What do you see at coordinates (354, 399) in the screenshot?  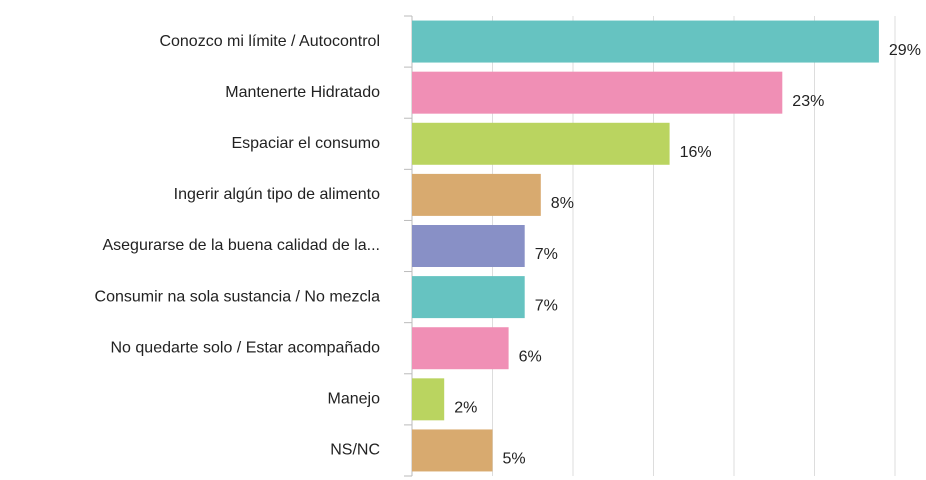 I see `y-tick-label: Manejo` at bounding box center [354, 399].